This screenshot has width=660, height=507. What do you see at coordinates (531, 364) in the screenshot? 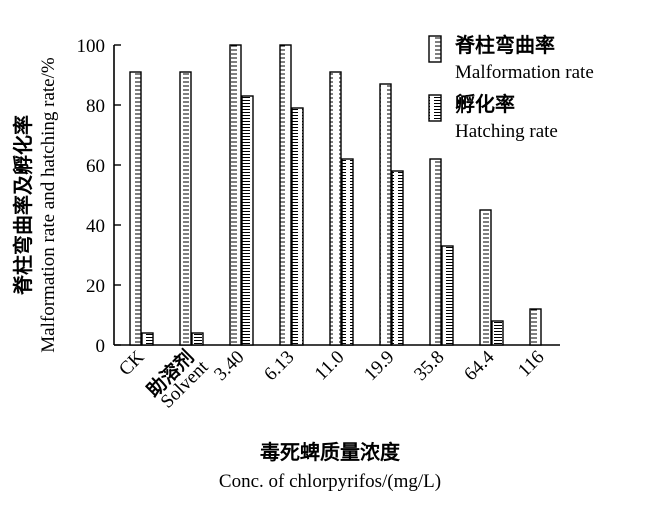
I see `x-tick-label: 116` at bounding box center [531, 364].